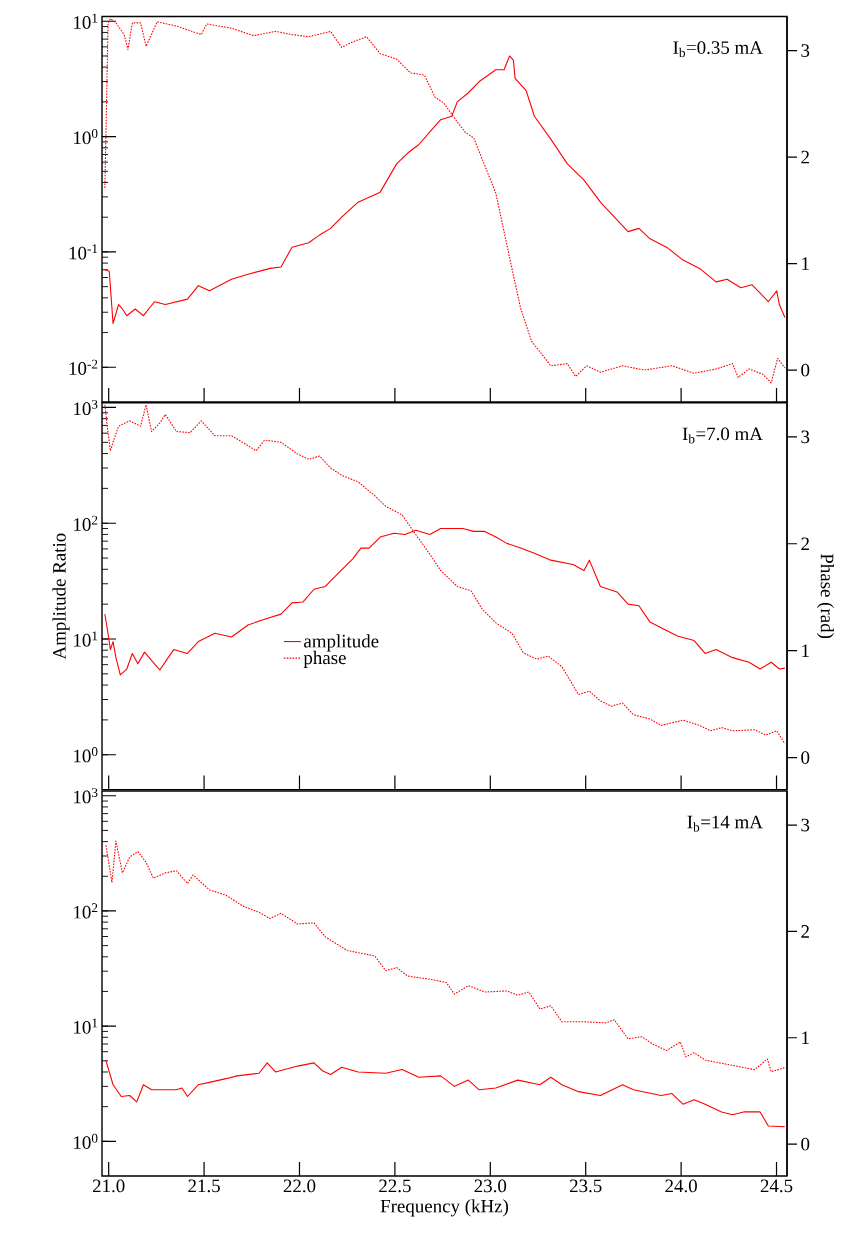  Describe the element at coordinates (83, 252) in the screenshot. I see `y-tick-label: 10$^{-1}$` at that location.